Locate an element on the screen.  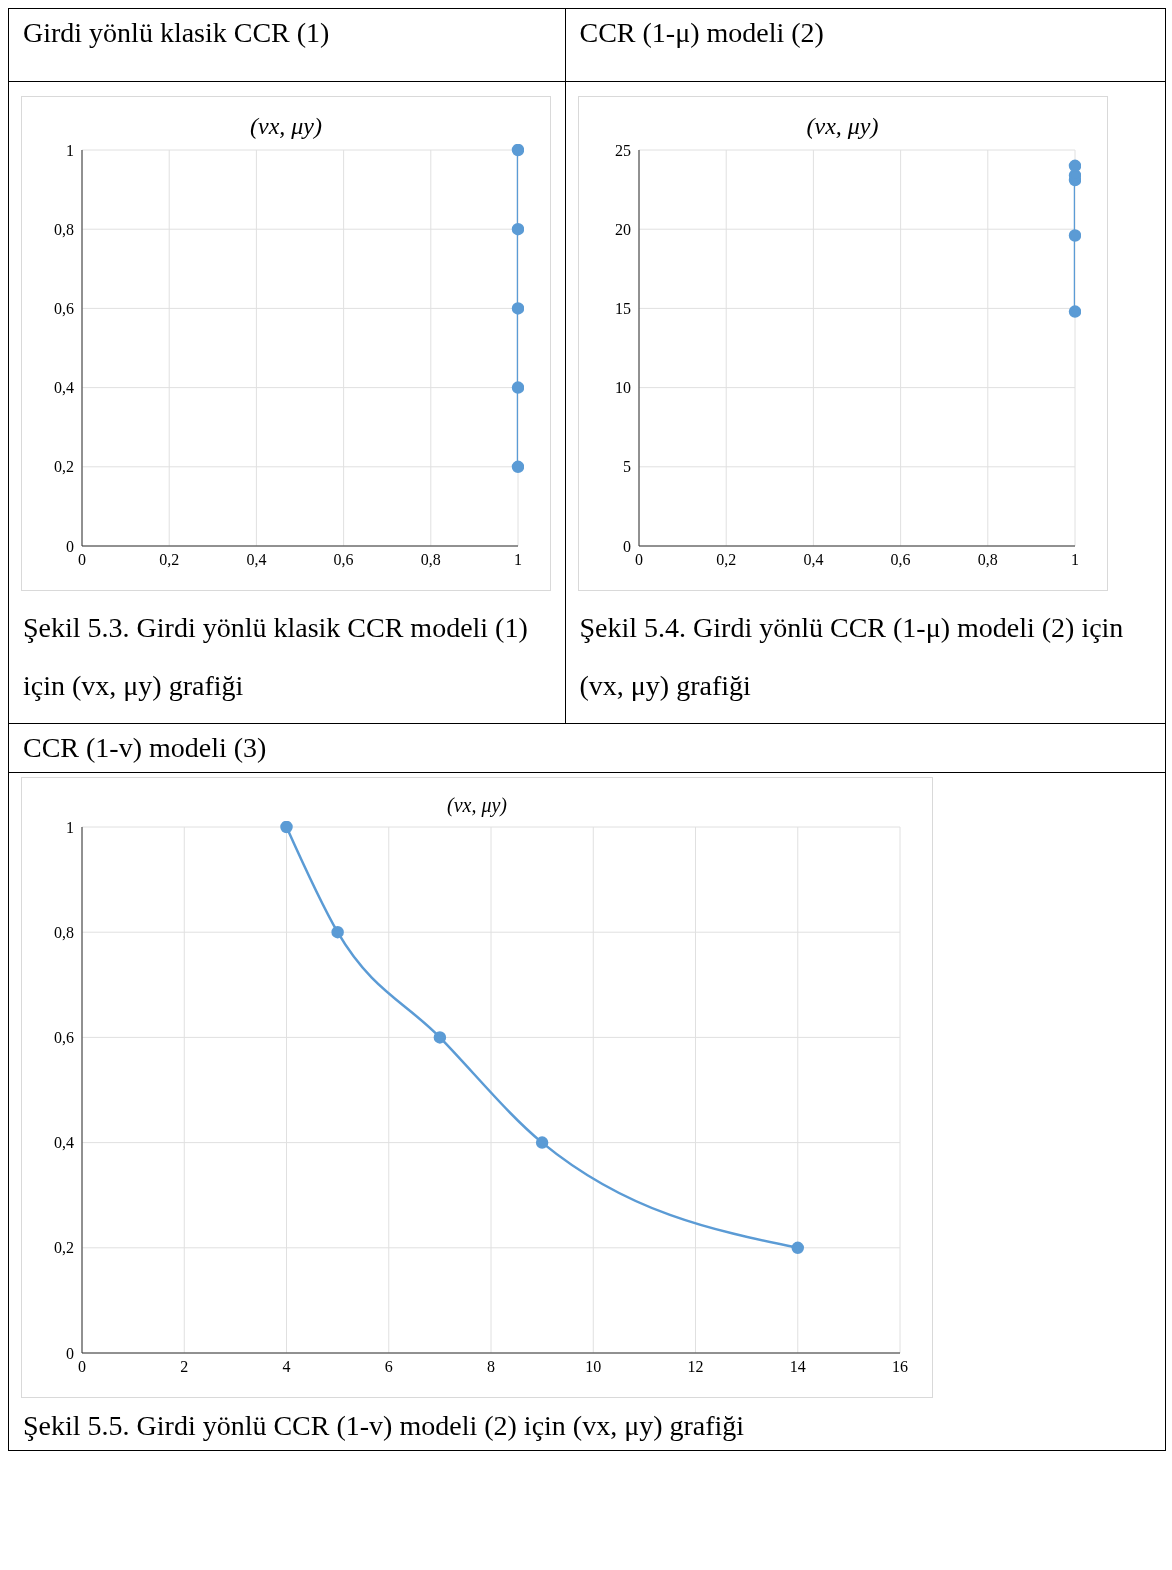
y-tick-label: 5 is located at coordinates (626, 467).